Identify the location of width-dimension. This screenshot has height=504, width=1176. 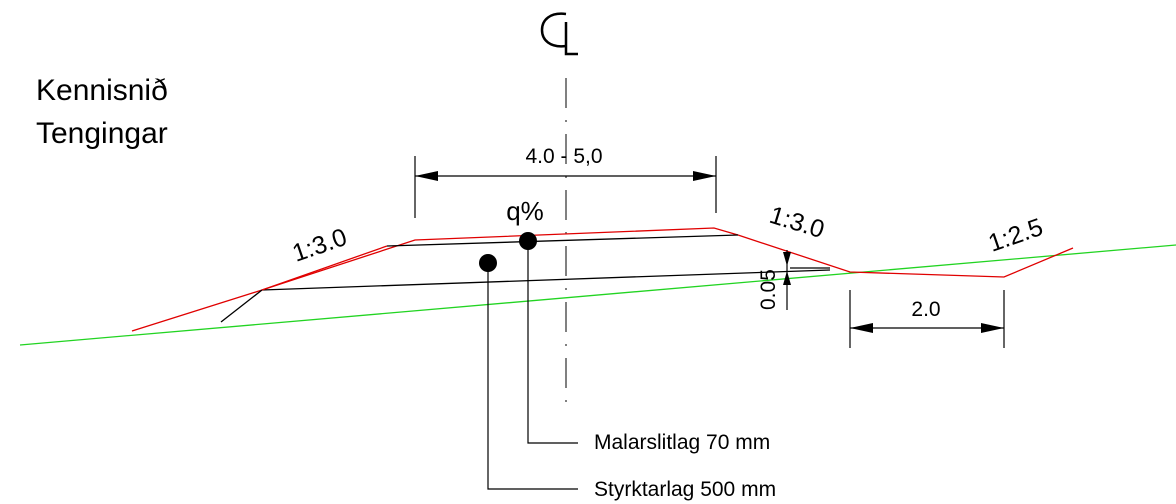
(565, 187).